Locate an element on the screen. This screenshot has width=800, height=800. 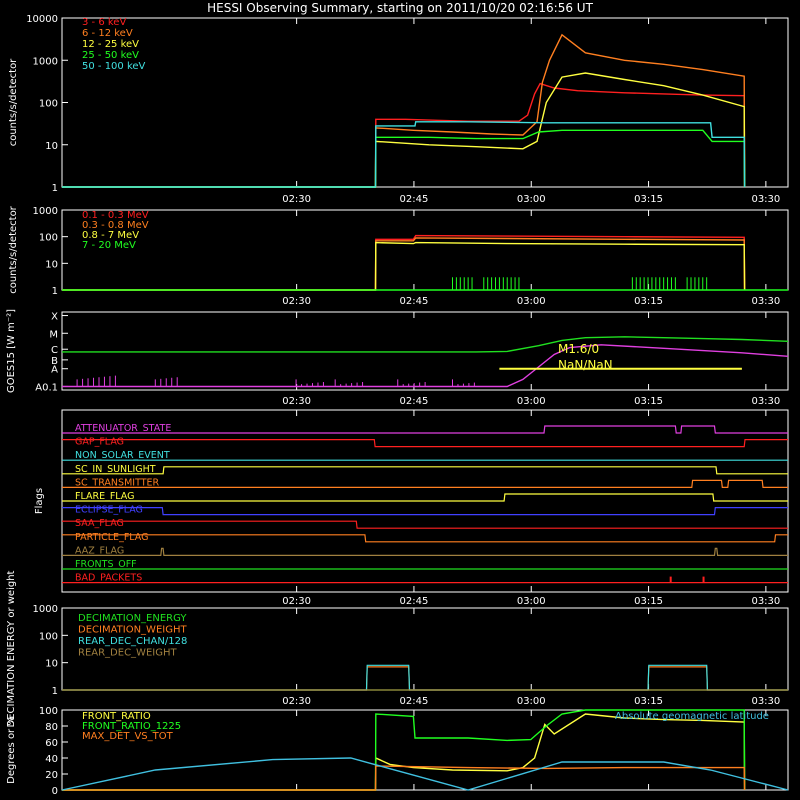
y-axis-label: Degrees or % is located at coordinates (11, 750).